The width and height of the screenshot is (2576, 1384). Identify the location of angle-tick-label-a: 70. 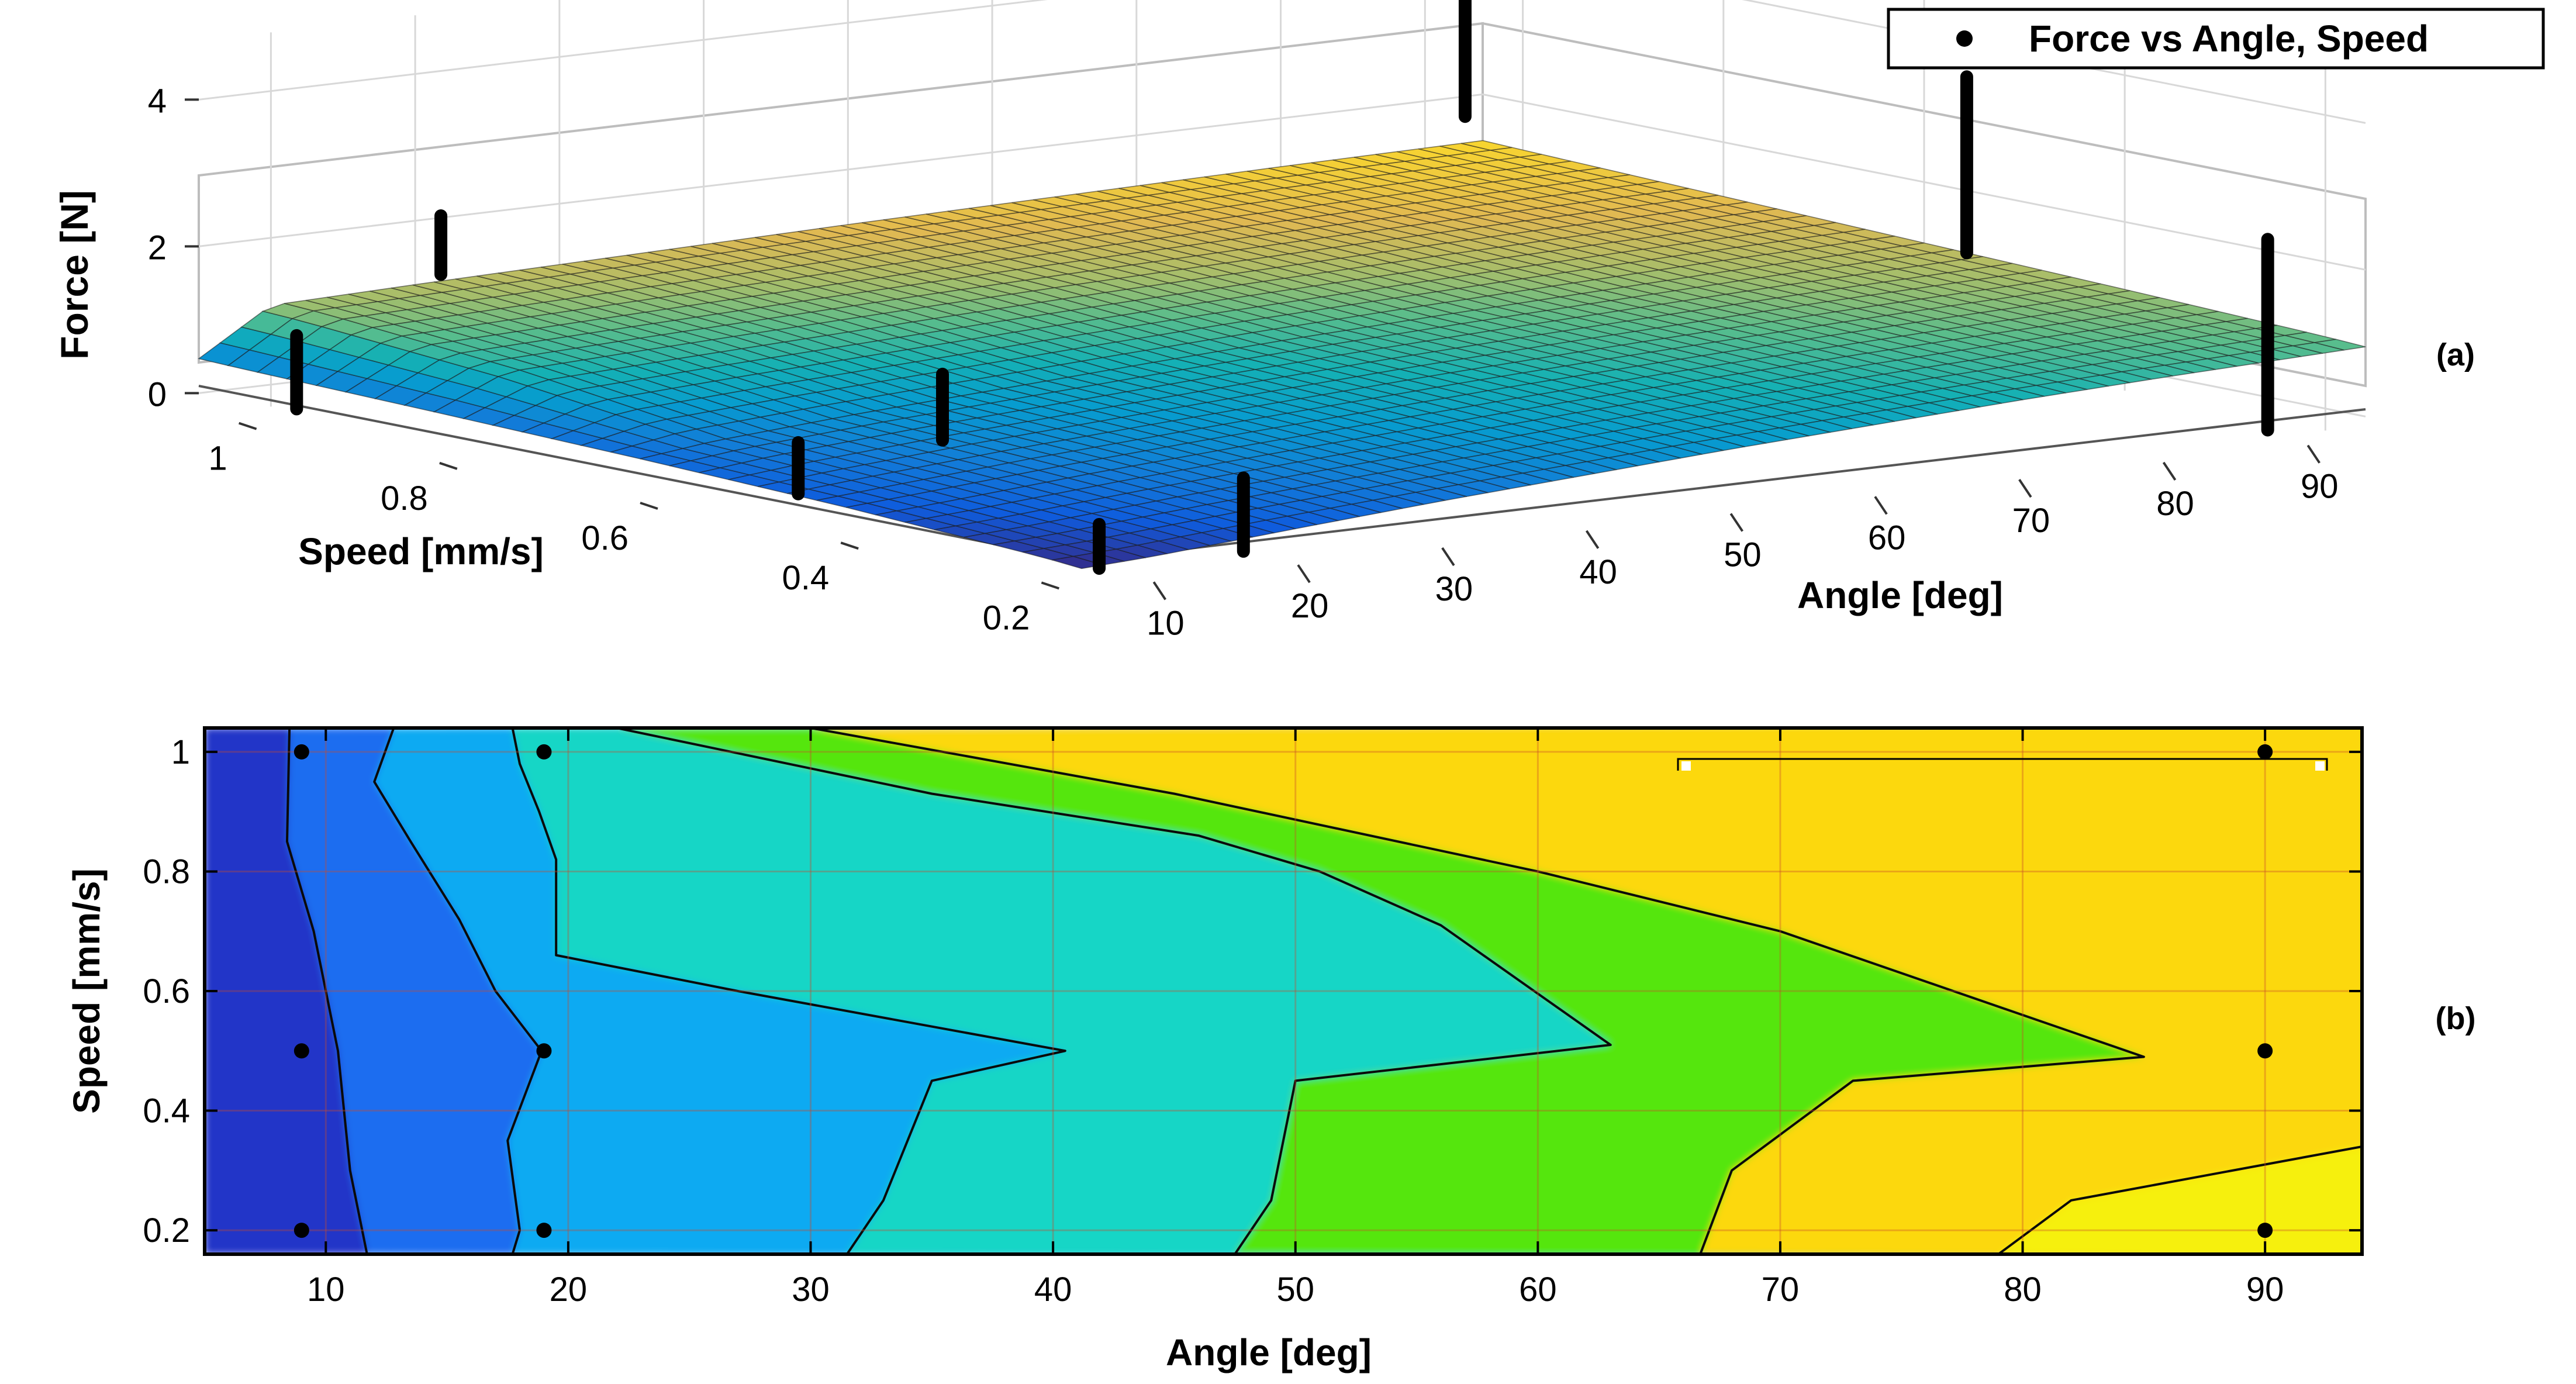
(2031, 521).